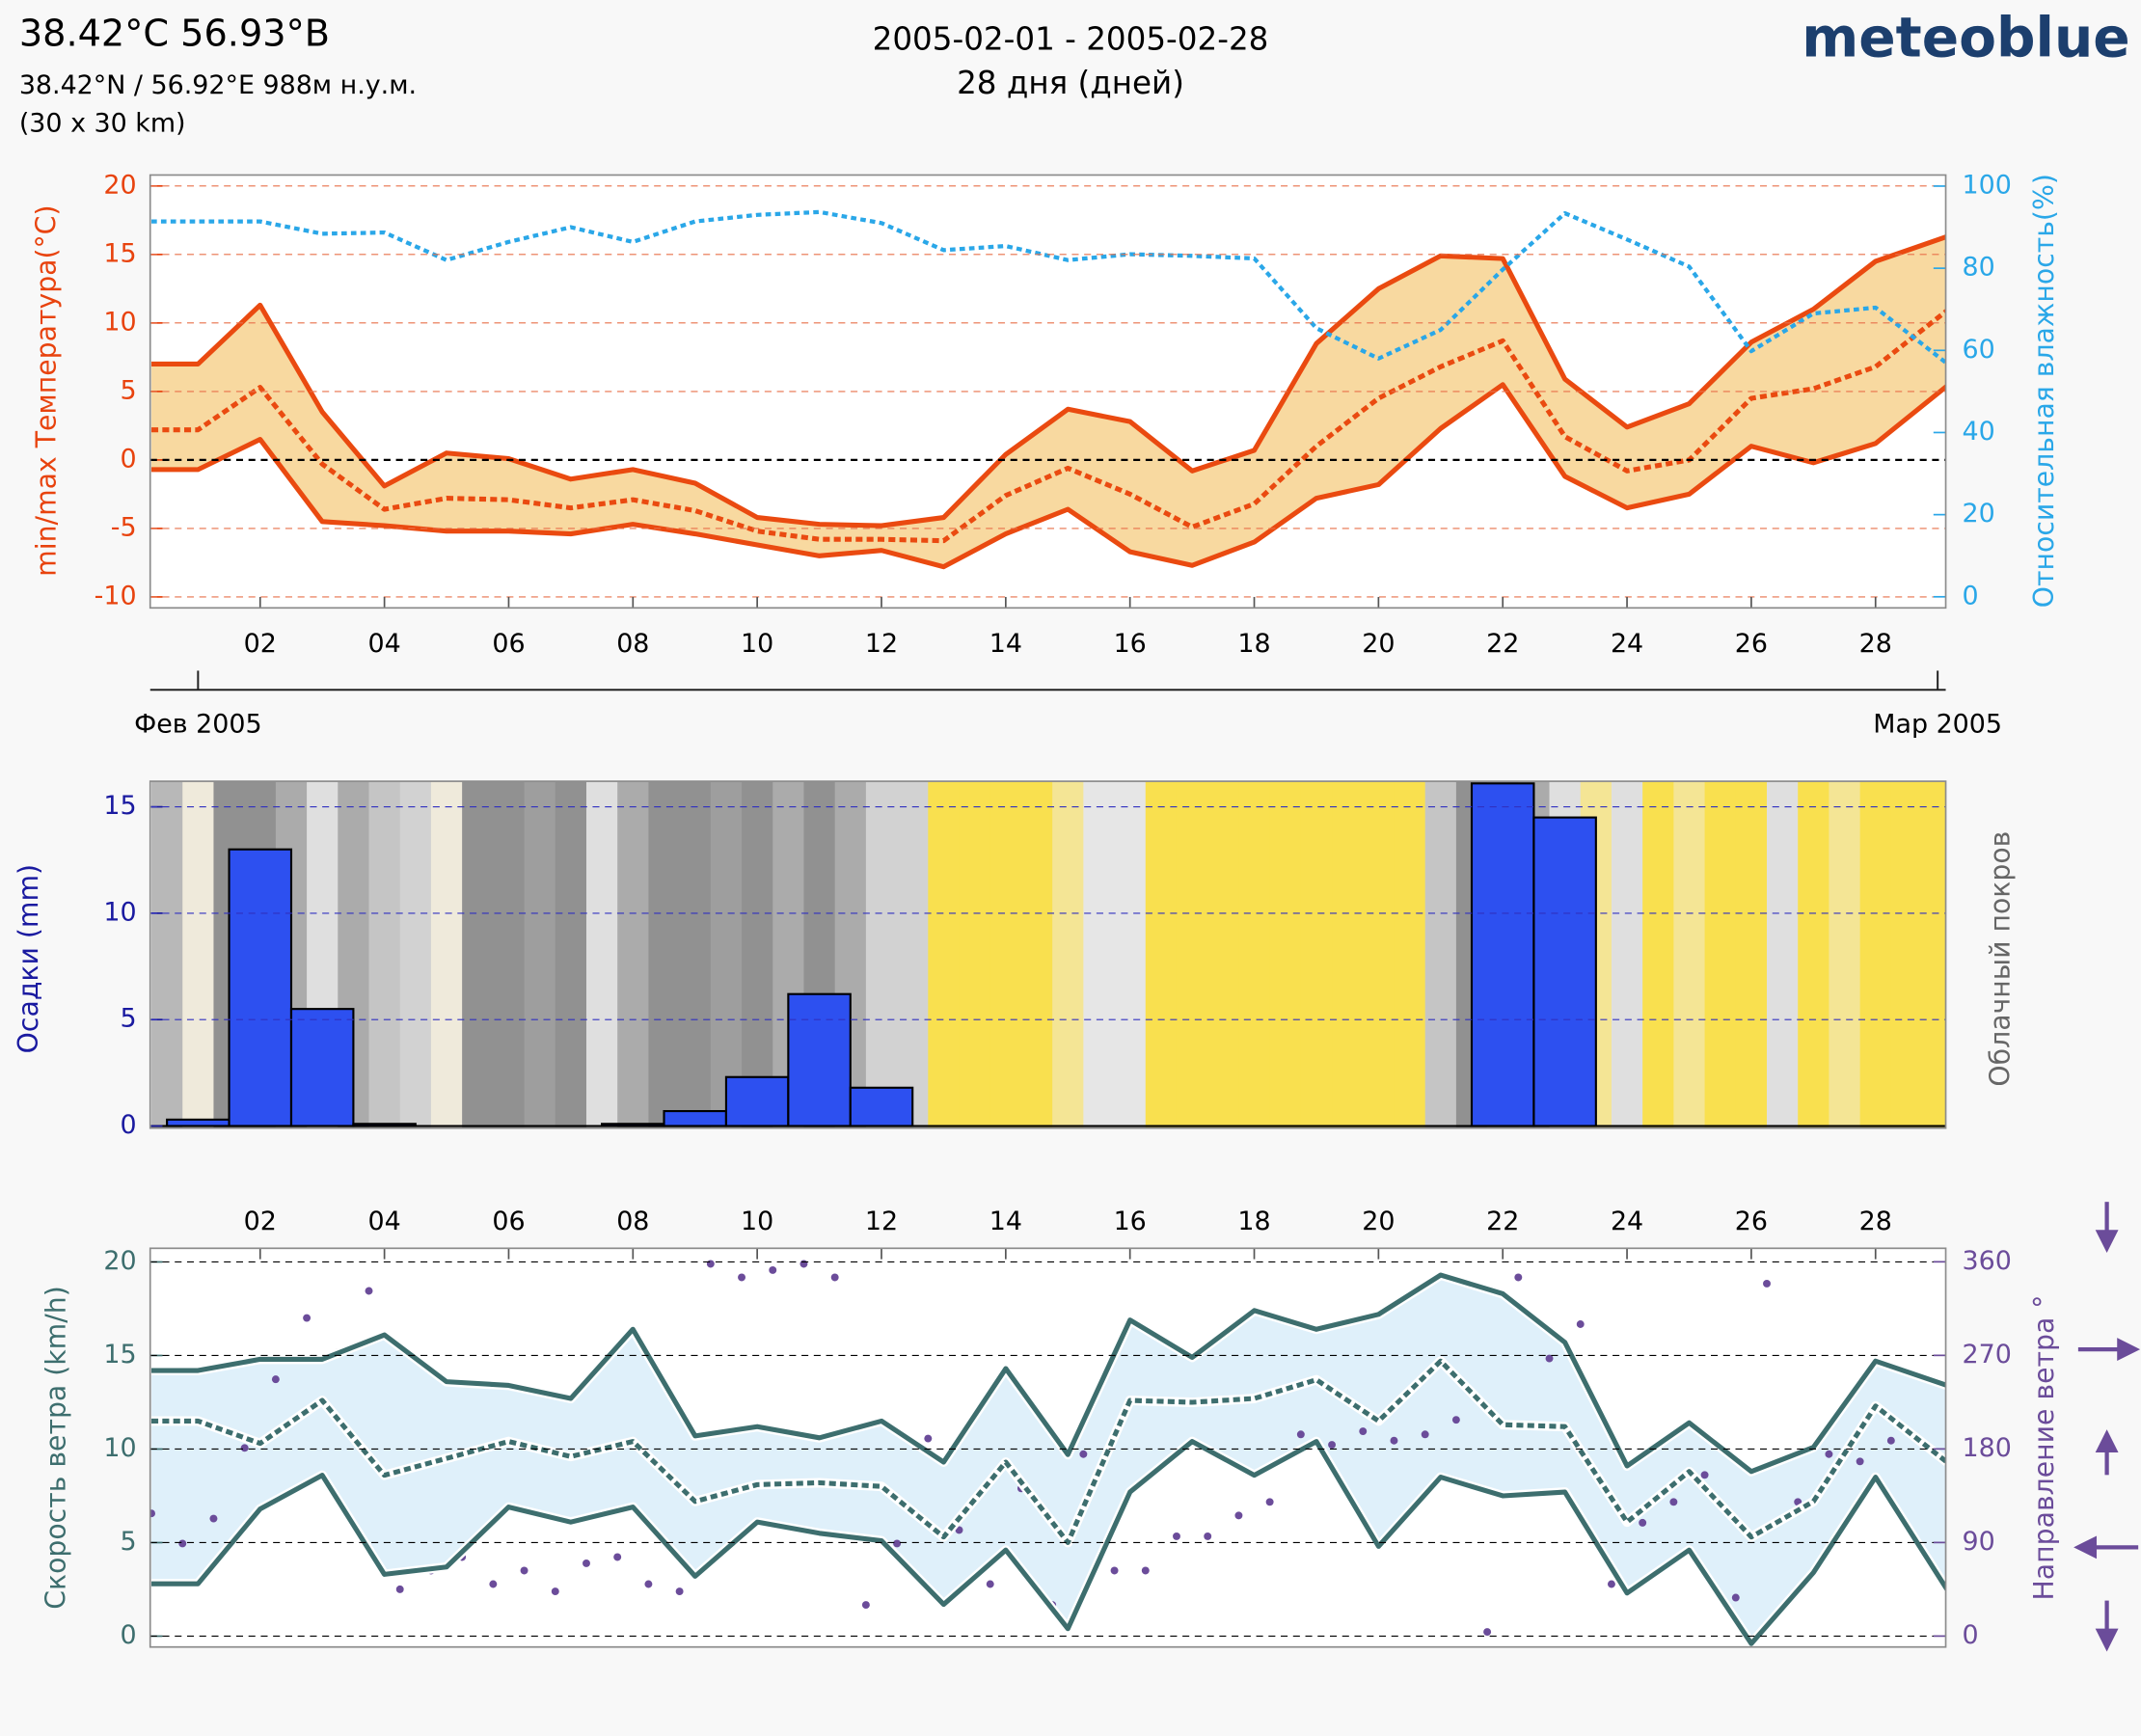 The height and width of the screenshot is (1736, 2141). I want to click on x-tick-label: 06, so click(509, 644).